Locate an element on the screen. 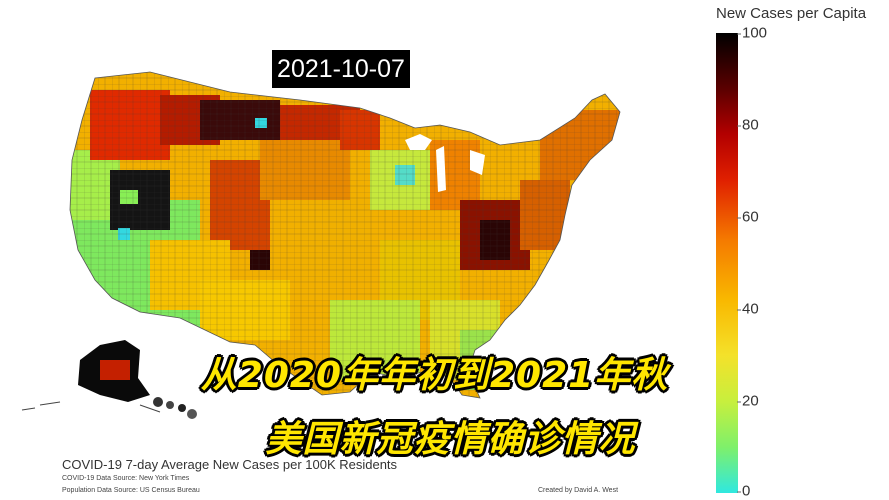 The image size is (889, 500). lake-huron is located at coordinates (477, 162).